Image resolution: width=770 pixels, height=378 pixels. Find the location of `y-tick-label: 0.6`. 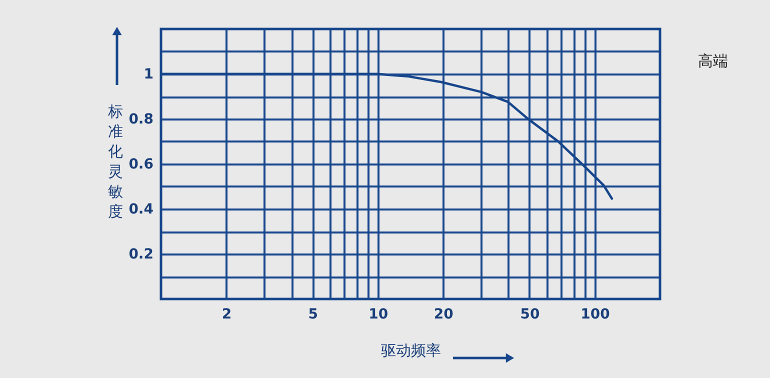

y-tick-label: 0.6 is located at coordinates (141, 164).